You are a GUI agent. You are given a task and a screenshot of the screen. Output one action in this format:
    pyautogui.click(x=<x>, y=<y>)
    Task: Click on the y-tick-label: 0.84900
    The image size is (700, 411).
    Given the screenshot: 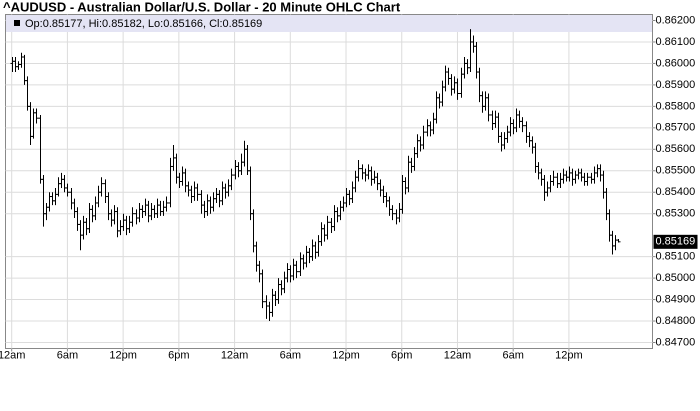 What is the action you would take?
    pyautogui.click(x=676, y=299)
    